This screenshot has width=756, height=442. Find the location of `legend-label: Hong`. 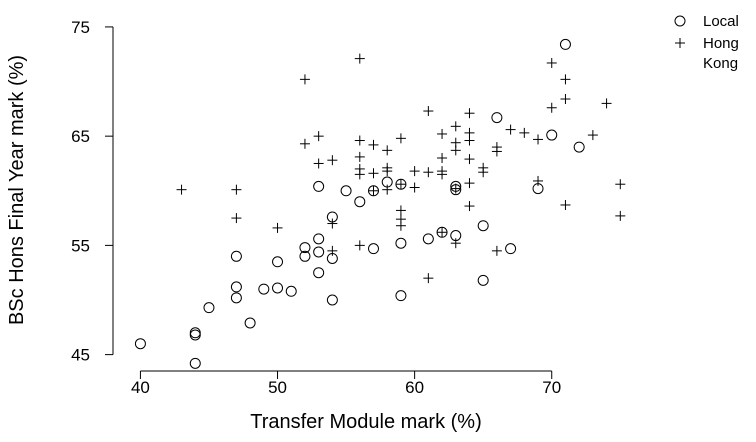

legend-label: Hong is located at coordinates (721, 43).